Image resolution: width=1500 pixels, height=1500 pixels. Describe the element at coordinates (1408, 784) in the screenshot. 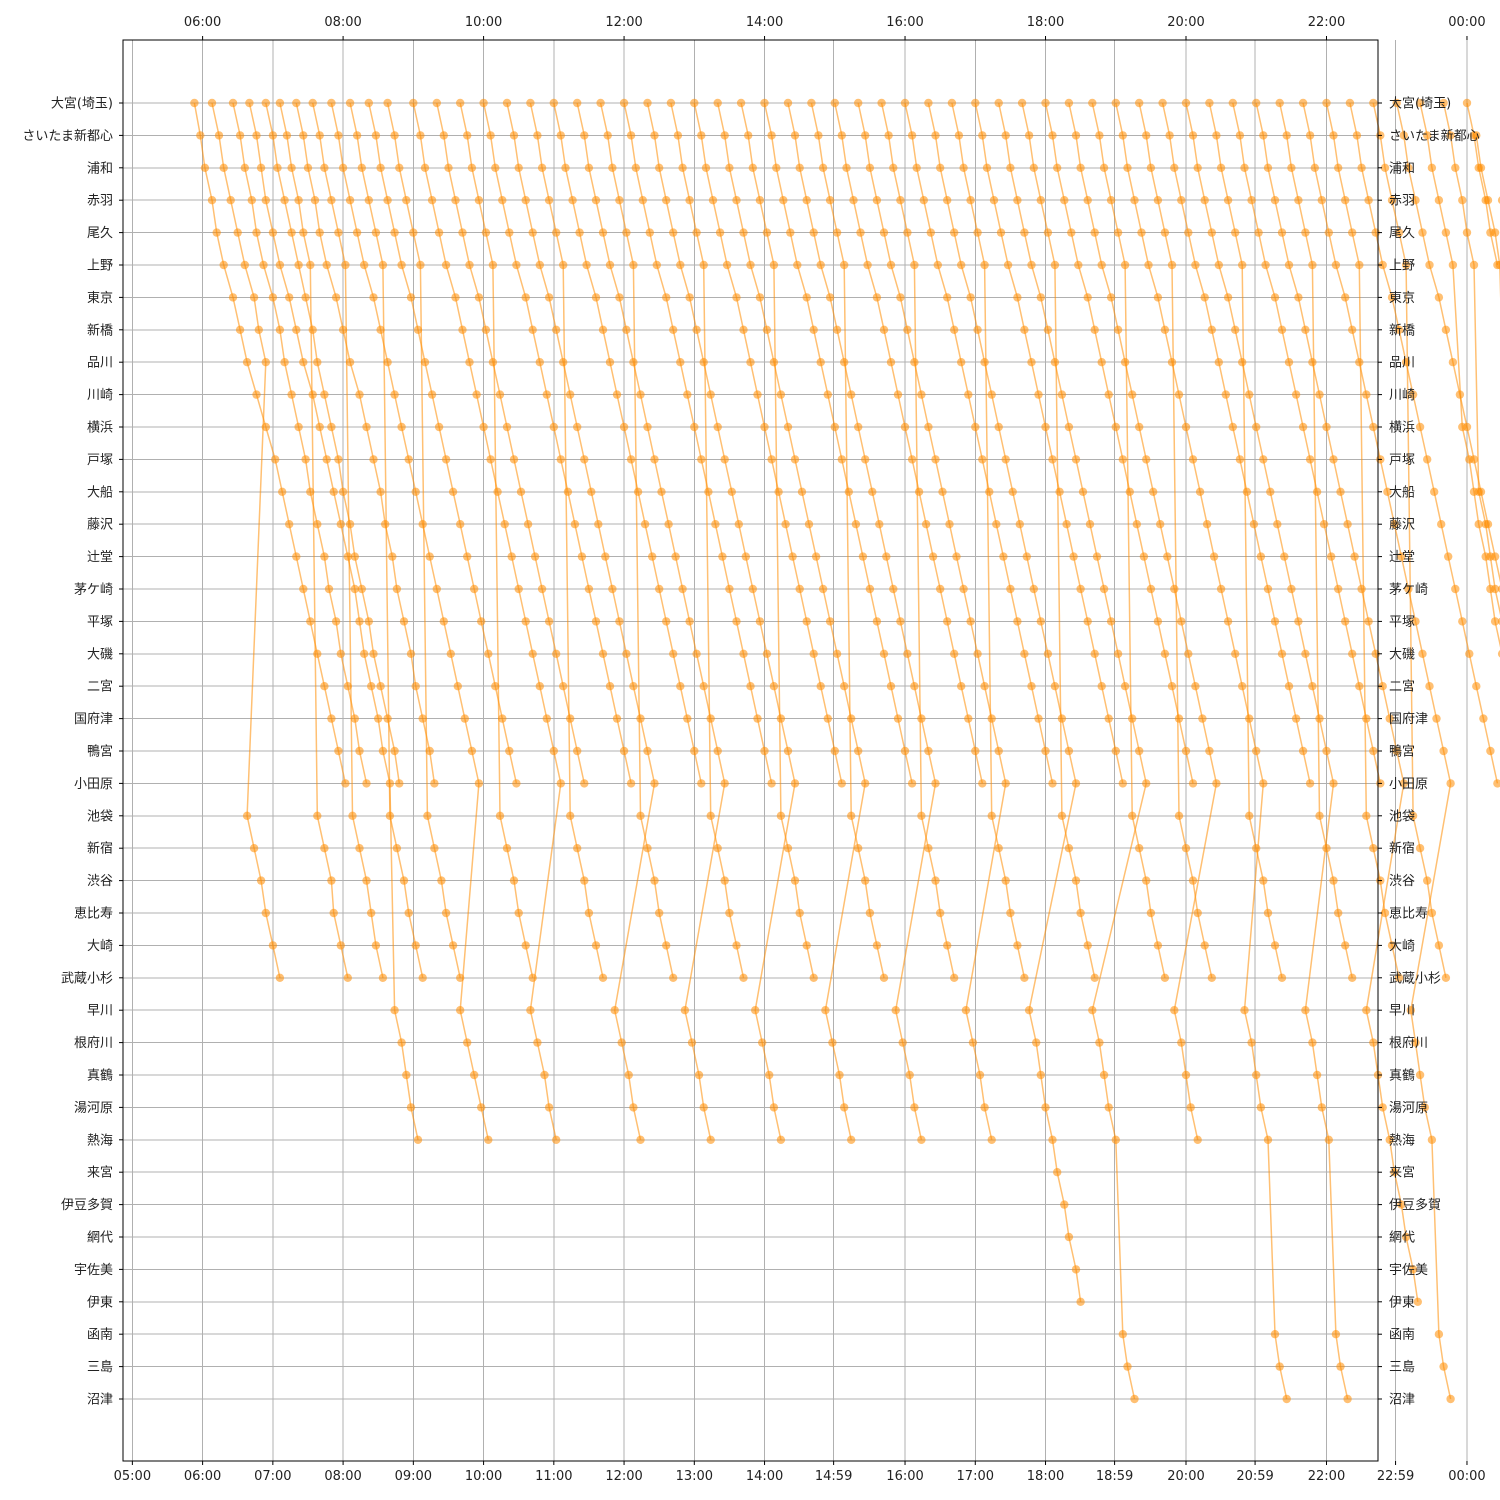

I see `station-label-right: 小田原` at that location.